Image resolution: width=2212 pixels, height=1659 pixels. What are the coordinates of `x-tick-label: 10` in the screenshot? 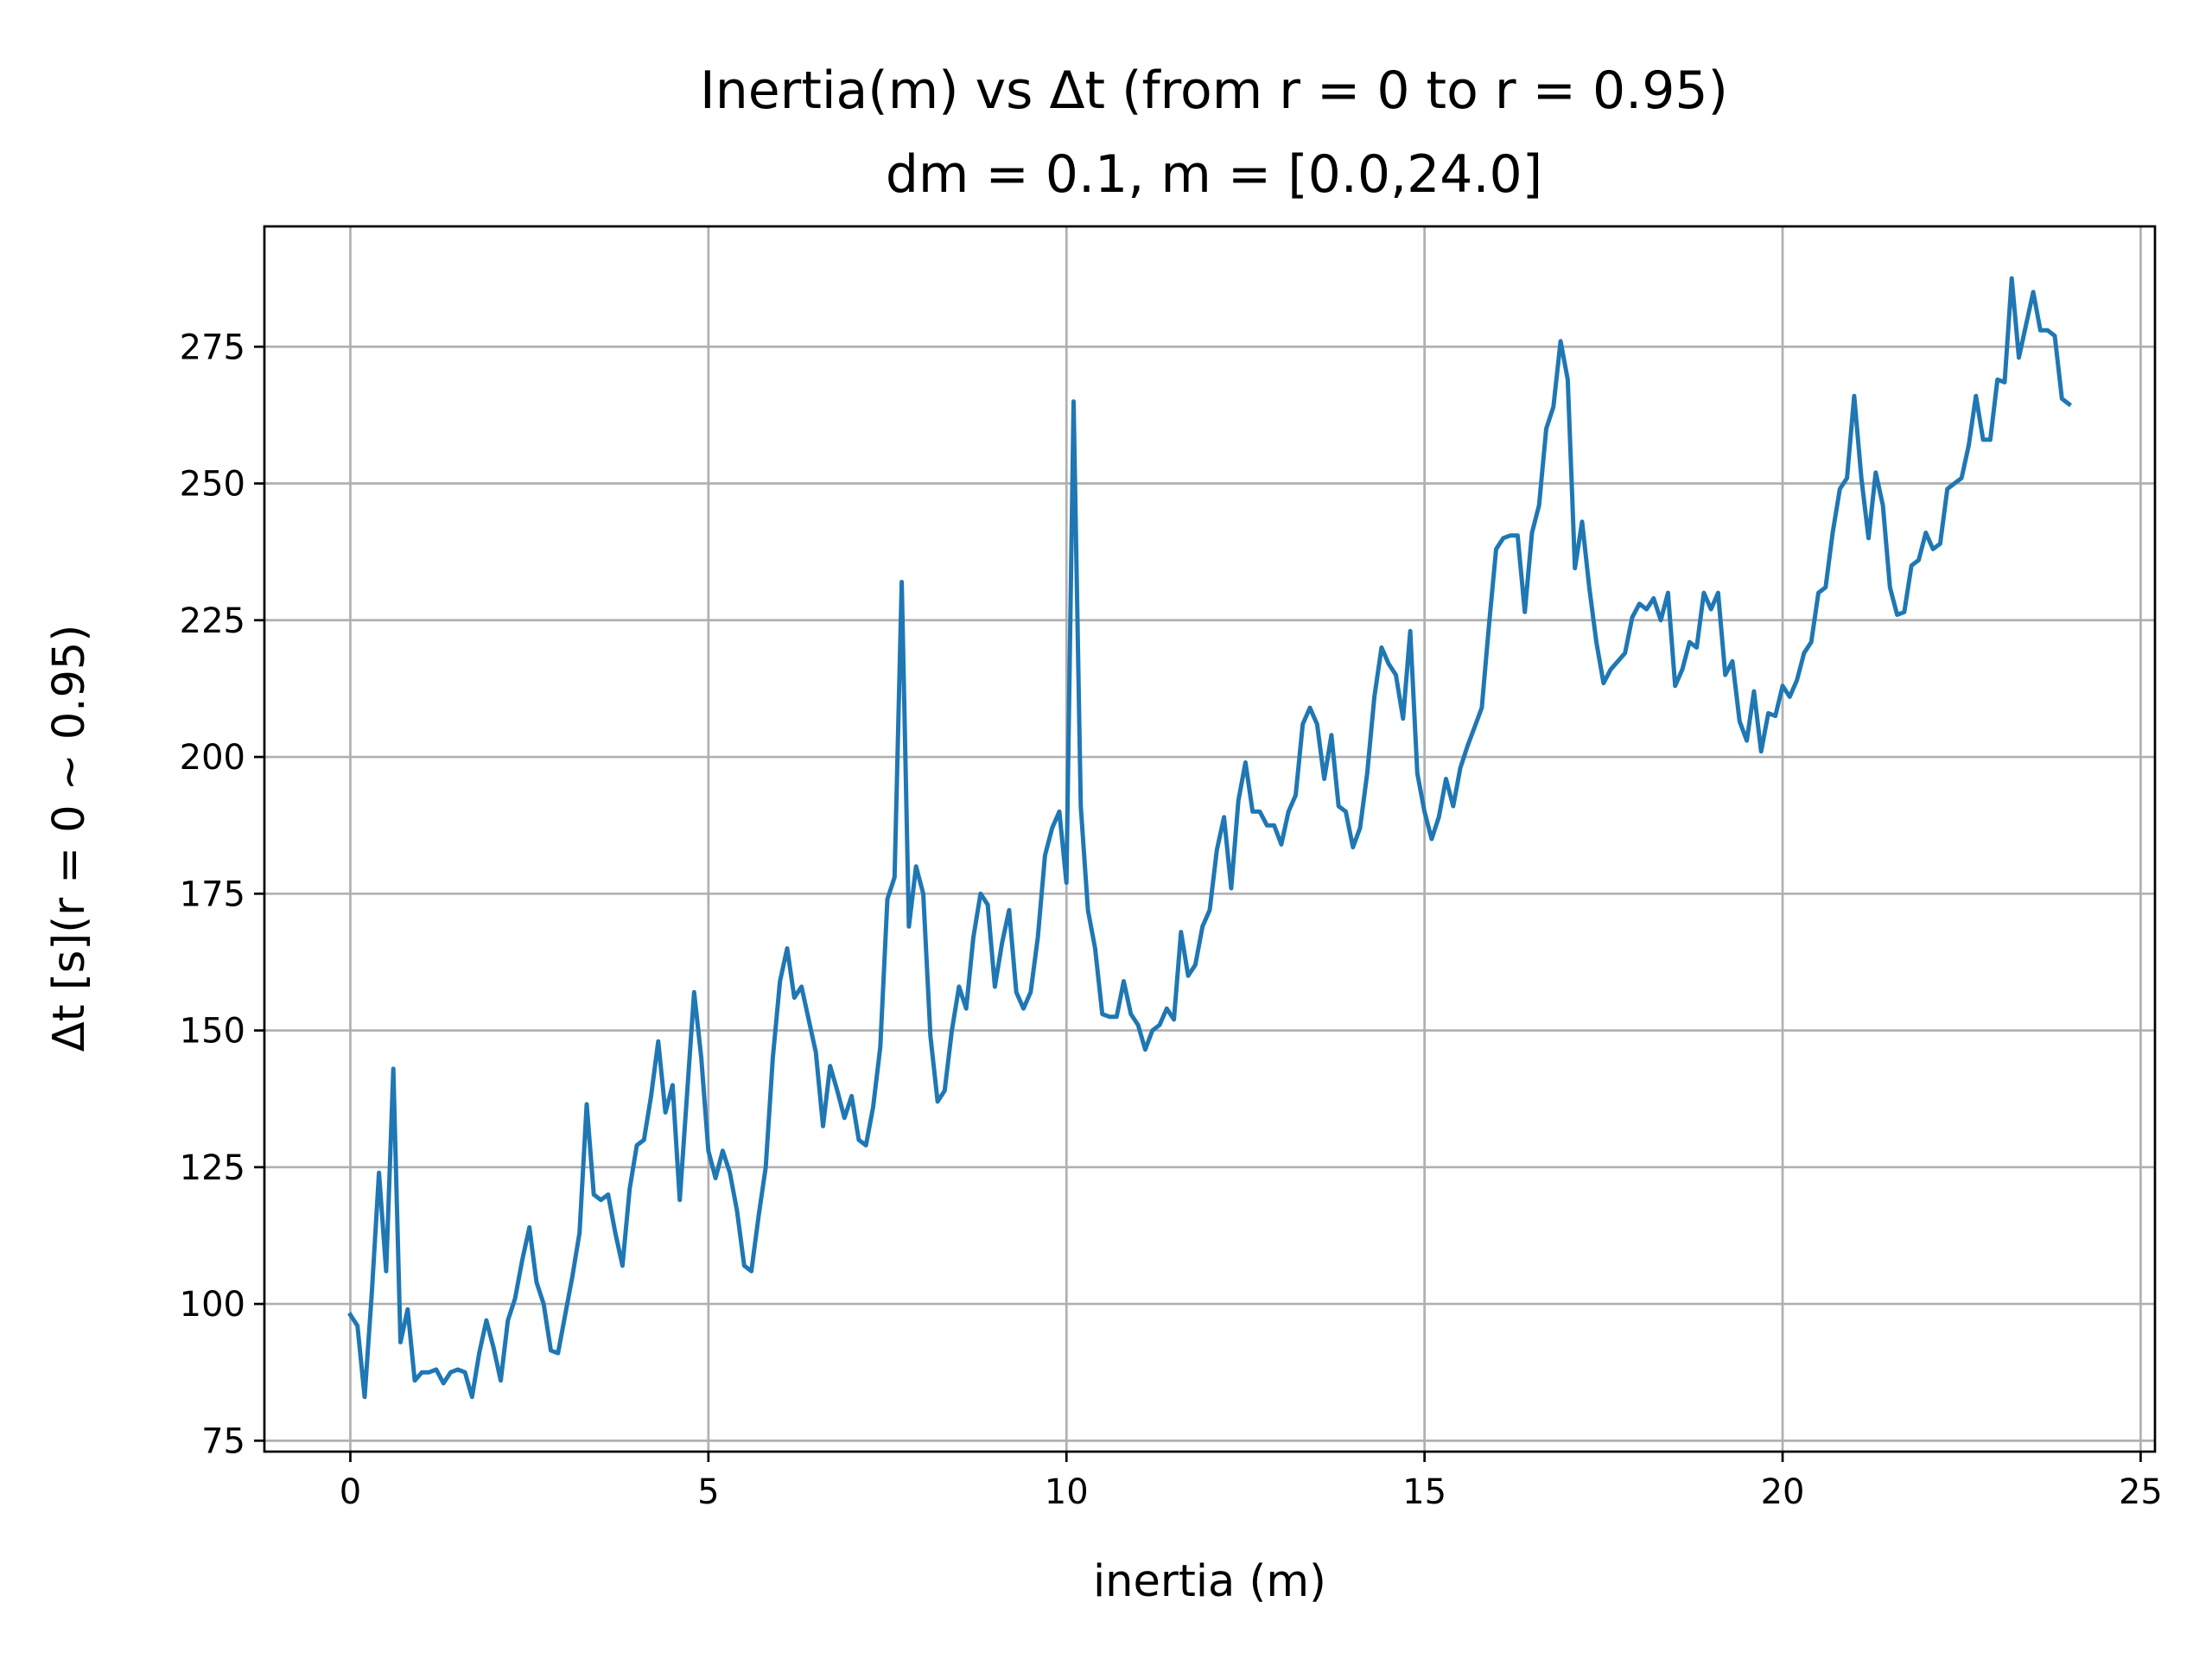 It's located at (1067, 1492).